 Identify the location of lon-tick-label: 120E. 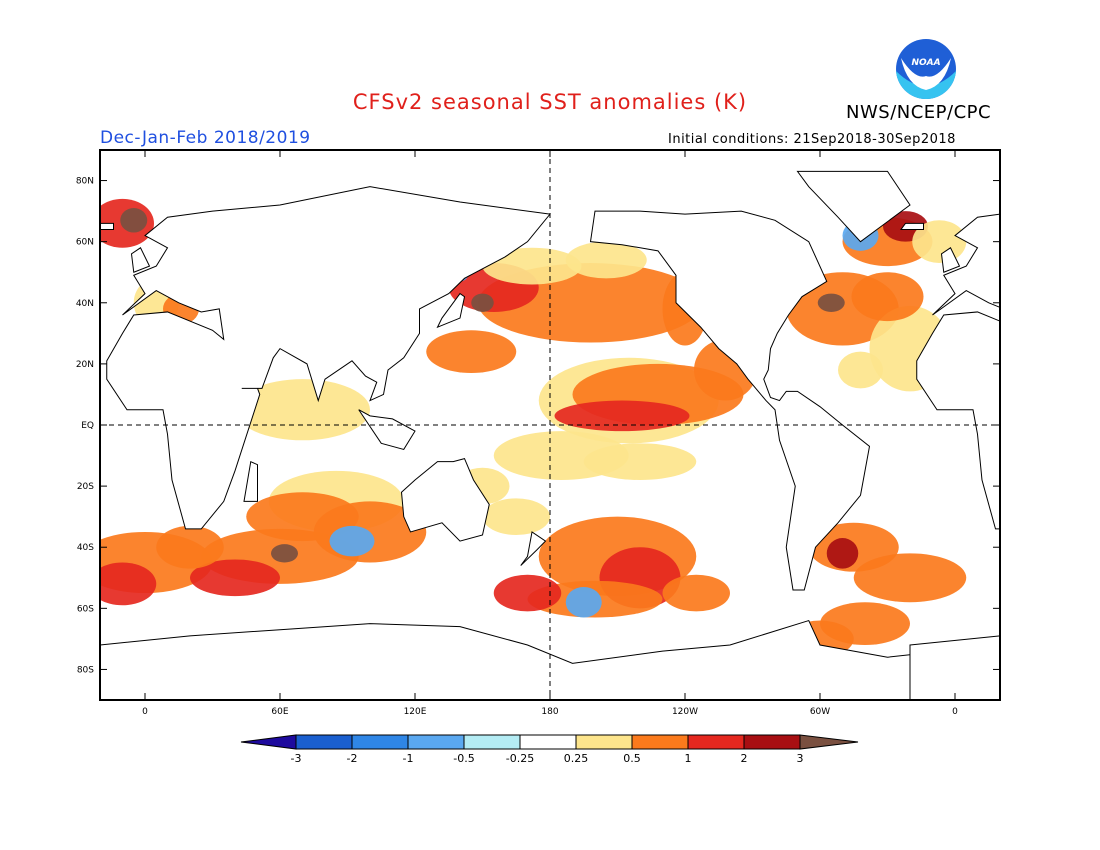
(415, 712).